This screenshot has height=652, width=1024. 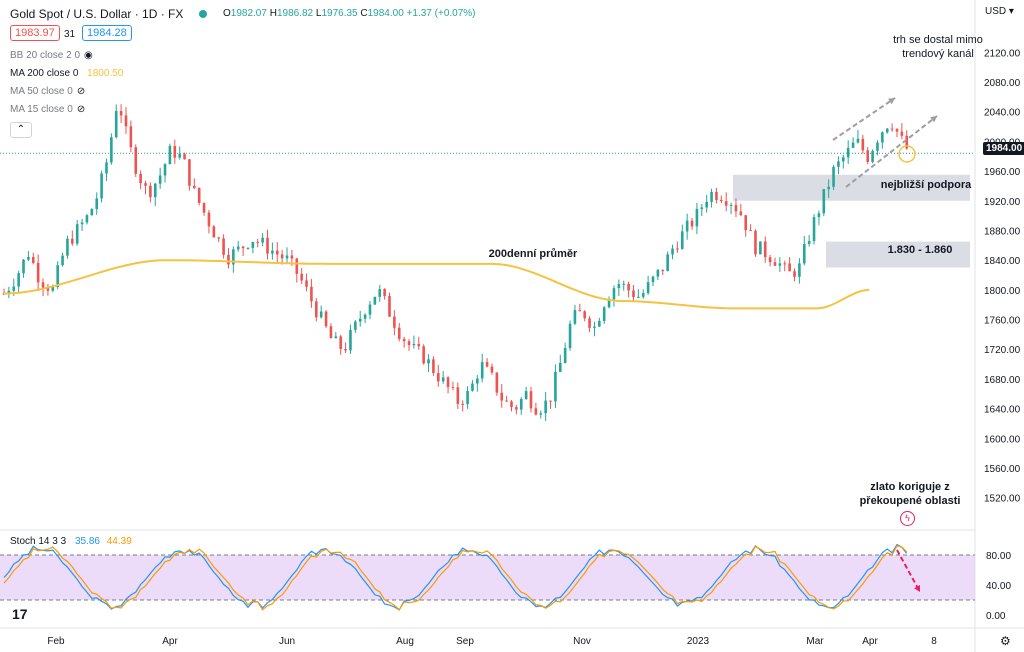 I want to click on indicator-ma200: MA 200 close 0 1800.50, so click(x=67, y=73).